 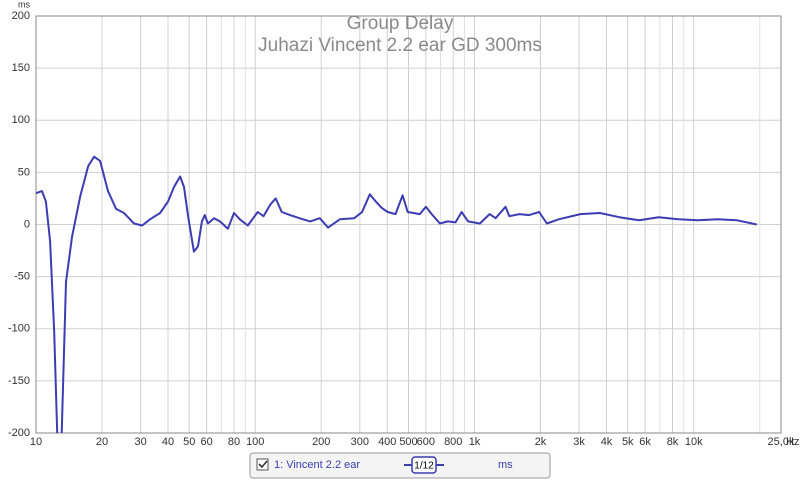 I want to click on y-tick-label: 100, so click(x=21, y=120).